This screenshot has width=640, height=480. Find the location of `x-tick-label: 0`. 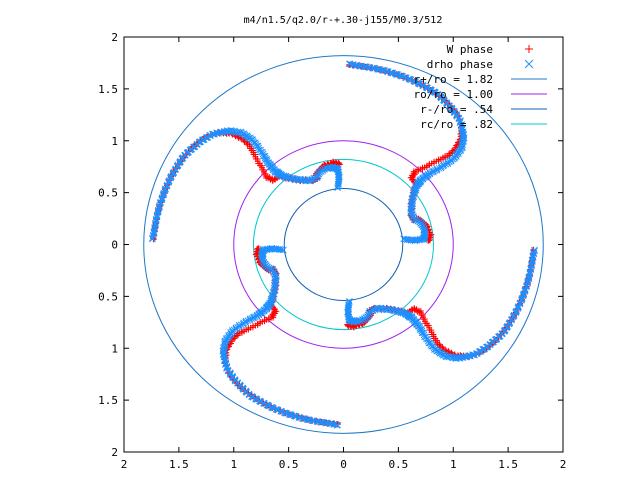

x-tick-label: 0 is located at coordinates (343, 464).